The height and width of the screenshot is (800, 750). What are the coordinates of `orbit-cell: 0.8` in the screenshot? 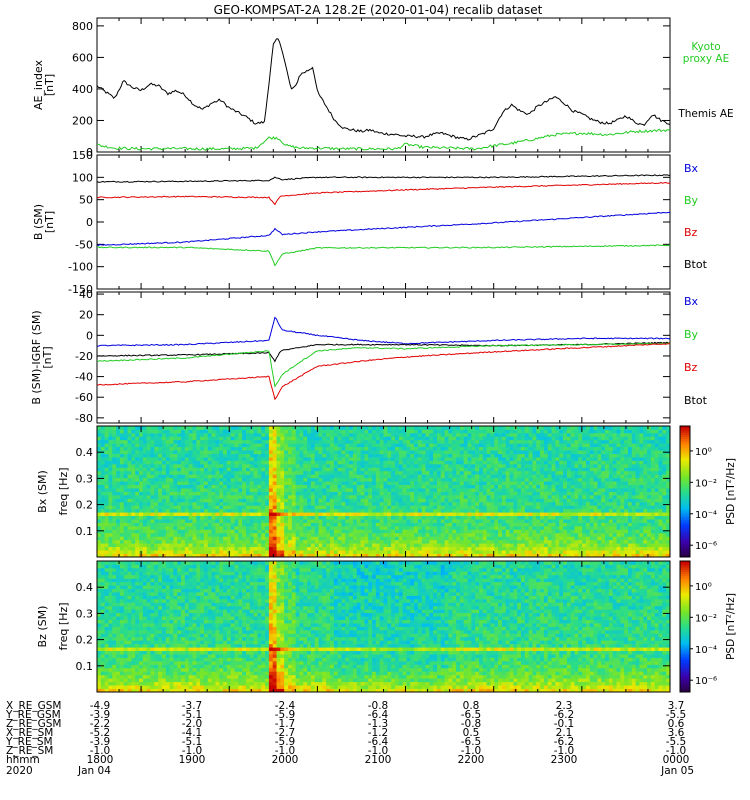 It's located at (471, 706).